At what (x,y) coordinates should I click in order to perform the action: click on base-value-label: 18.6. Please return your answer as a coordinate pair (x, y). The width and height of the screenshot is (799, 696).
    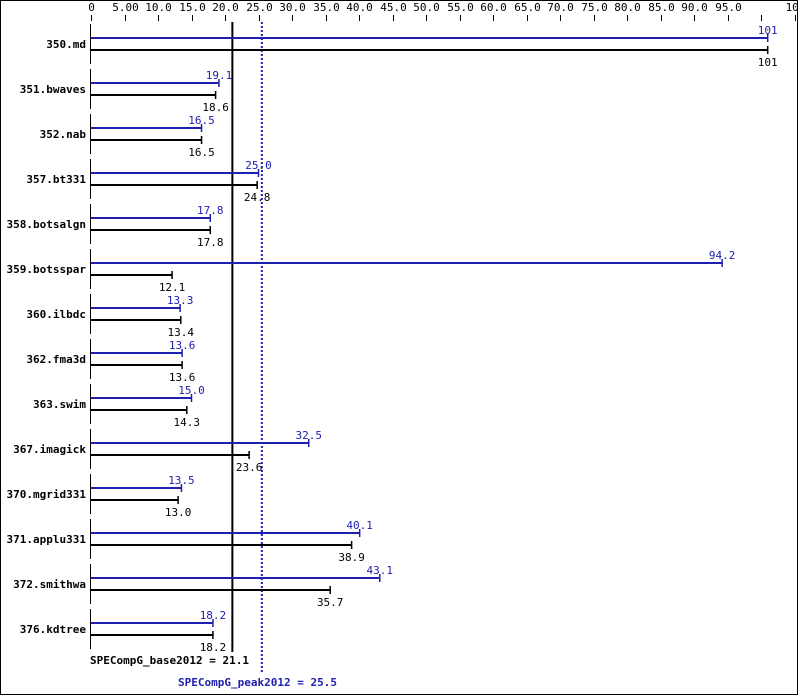
    Looking at the image, I should click on (215, 107).